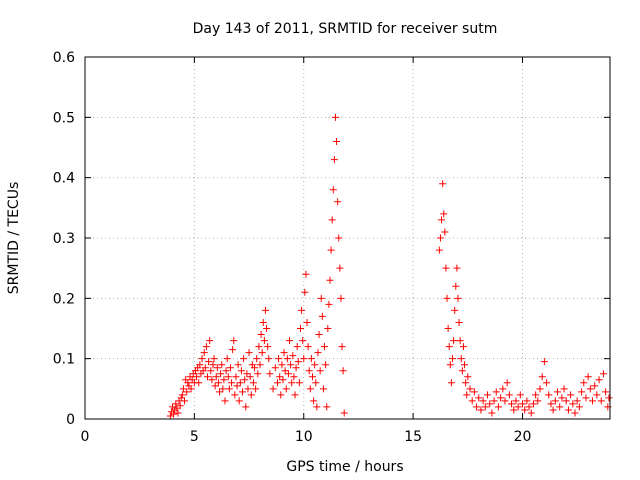 This screenshot has width=640, height=480. I want to click on x-tick-label: 0, so click(85, 437).